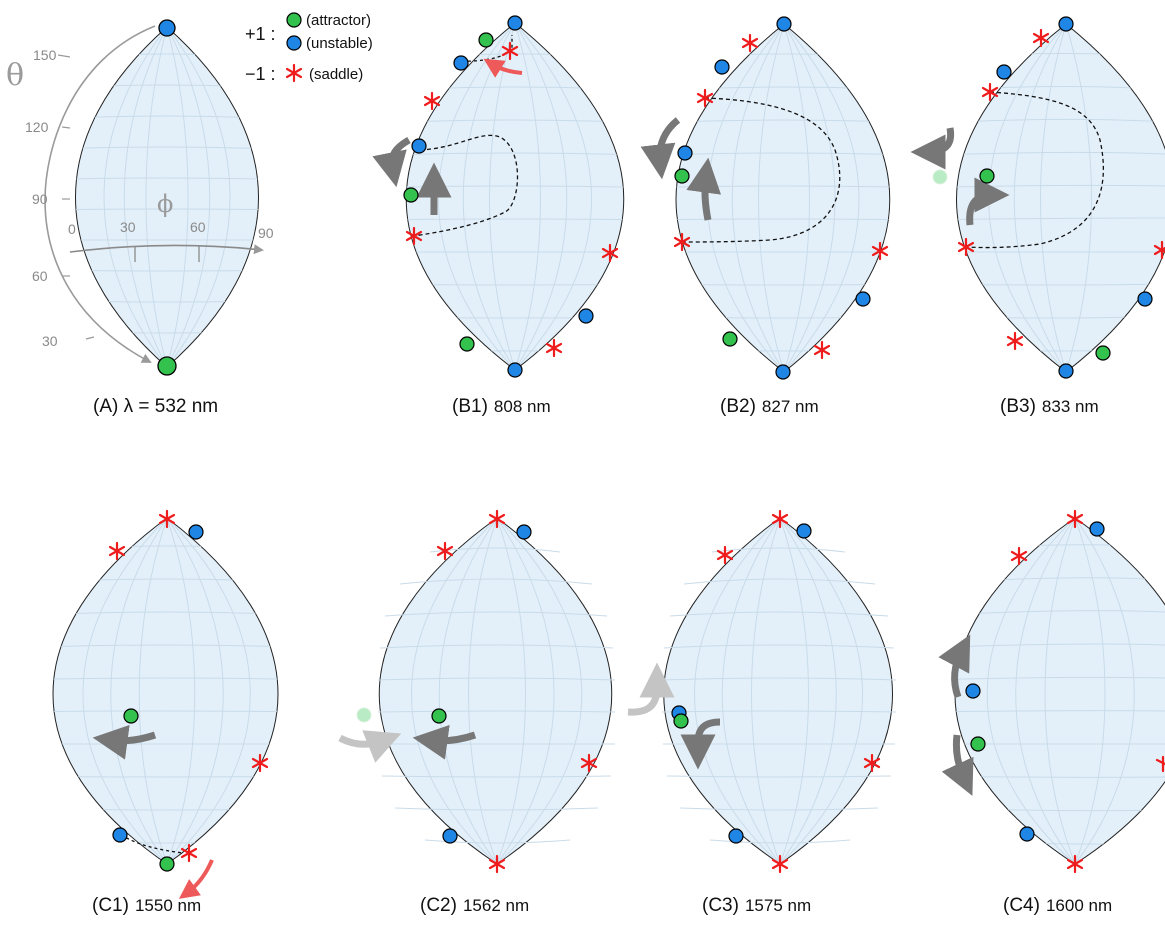 The height and width of the screenshot is (929, 1165). Describe the element at coordinates (37, 127) in the screenshot. I see `theta-tick-label-120: 120` at that location.